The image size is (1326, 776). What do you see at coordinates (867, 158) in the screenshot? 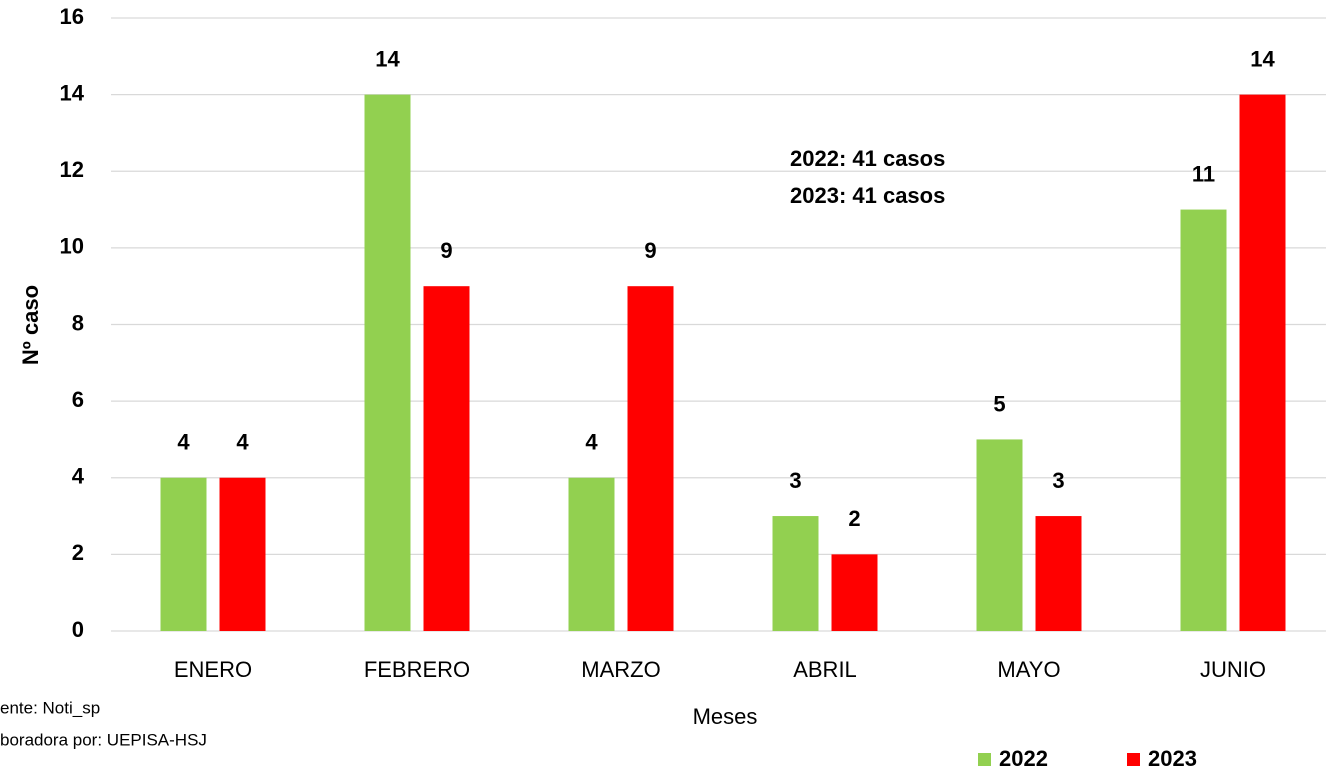
I see `annotation: 2022: 41 casos` at bounding box center [867, 158].